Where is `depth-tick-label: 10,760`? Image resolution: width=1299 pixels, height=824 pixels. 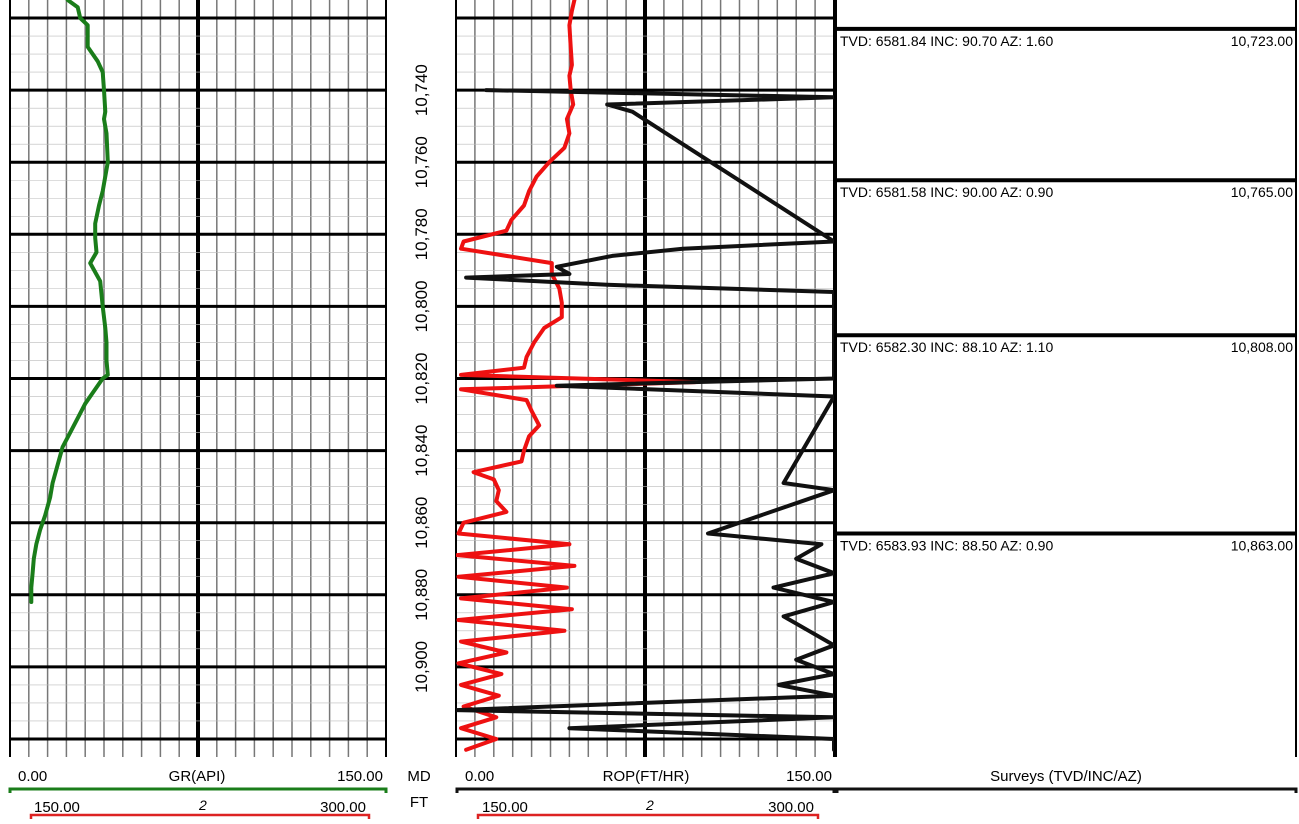 depth-tick-label: 10,760 is located at coordinates (421, 162).